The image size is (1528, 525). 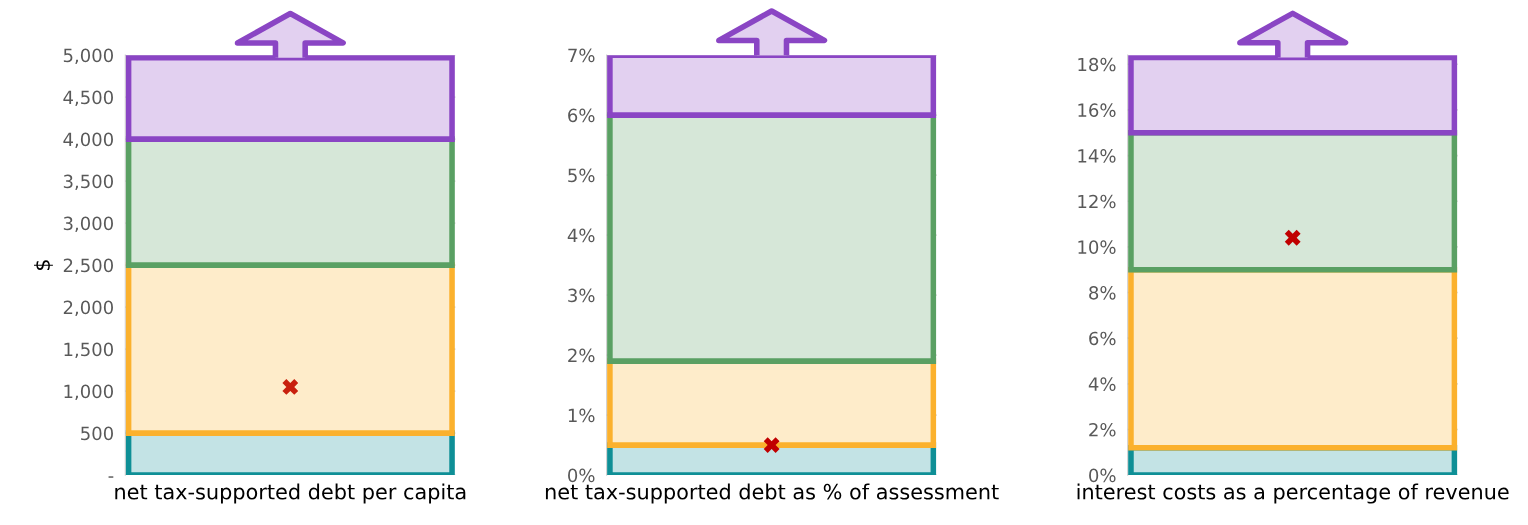 I want to click on y-tick-label: 8%, so click(x=1102, y=292).